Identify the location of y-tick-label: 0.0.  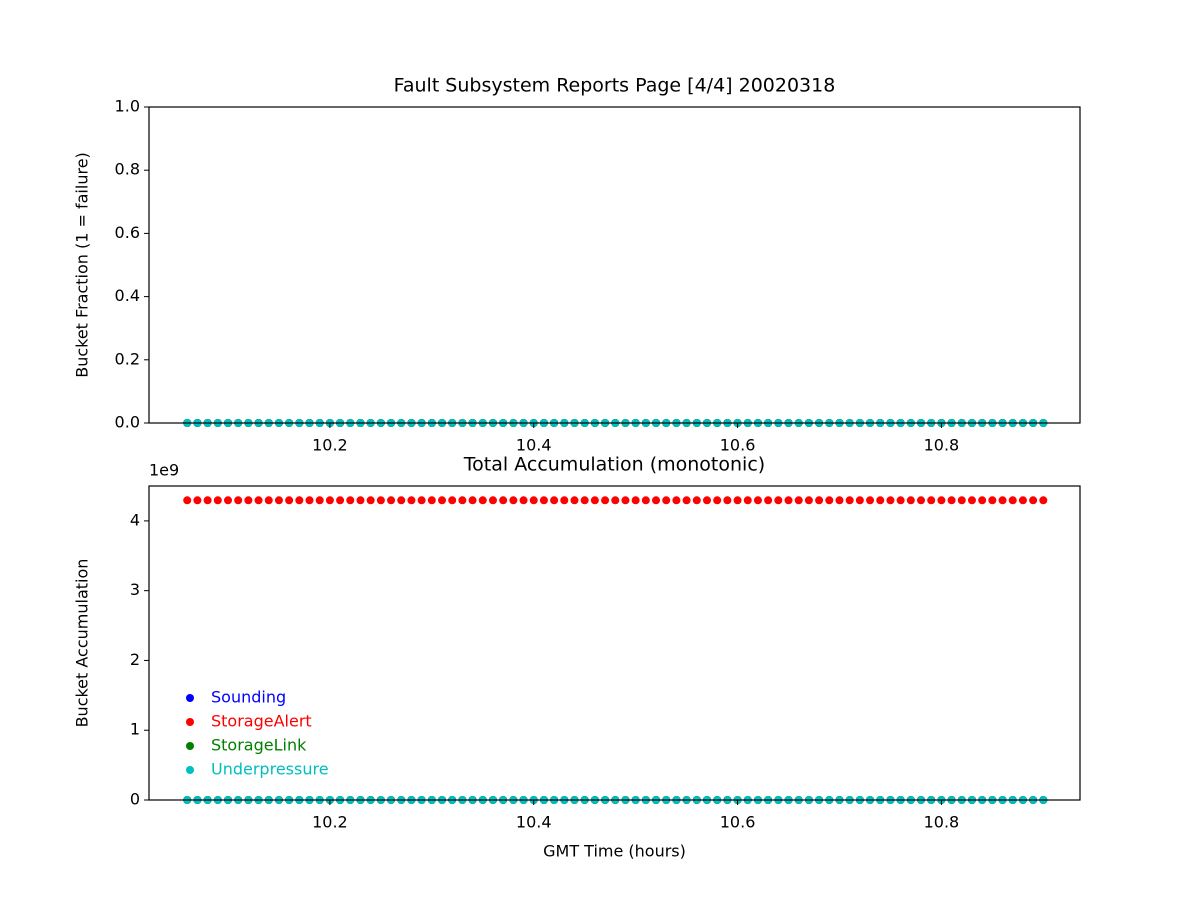
(127, 422).